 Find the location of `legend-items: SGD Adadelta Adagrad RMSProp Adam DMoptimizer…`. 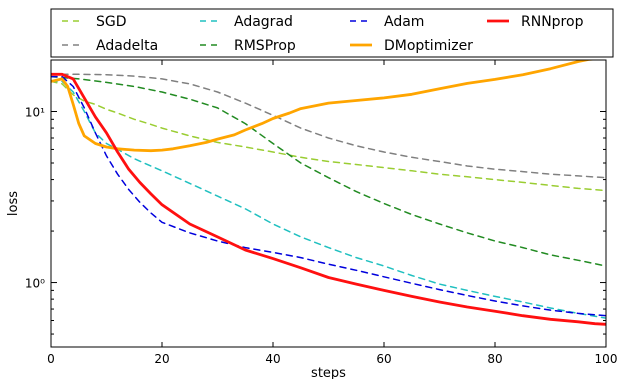

legend-items: SGD Adadelta Adagrad RMSProp Adam DMoptimizer… is located at coordinates (323, 34).